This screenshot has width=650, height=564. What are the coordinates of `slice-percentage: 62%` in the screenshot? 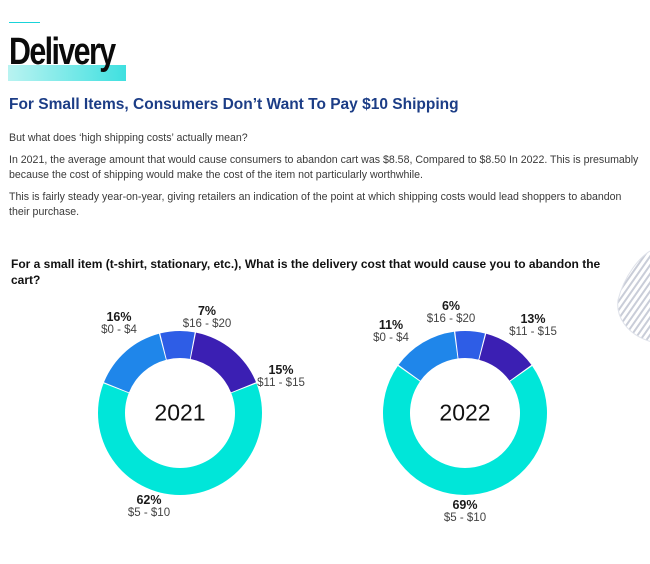 It's located at (149, 500).